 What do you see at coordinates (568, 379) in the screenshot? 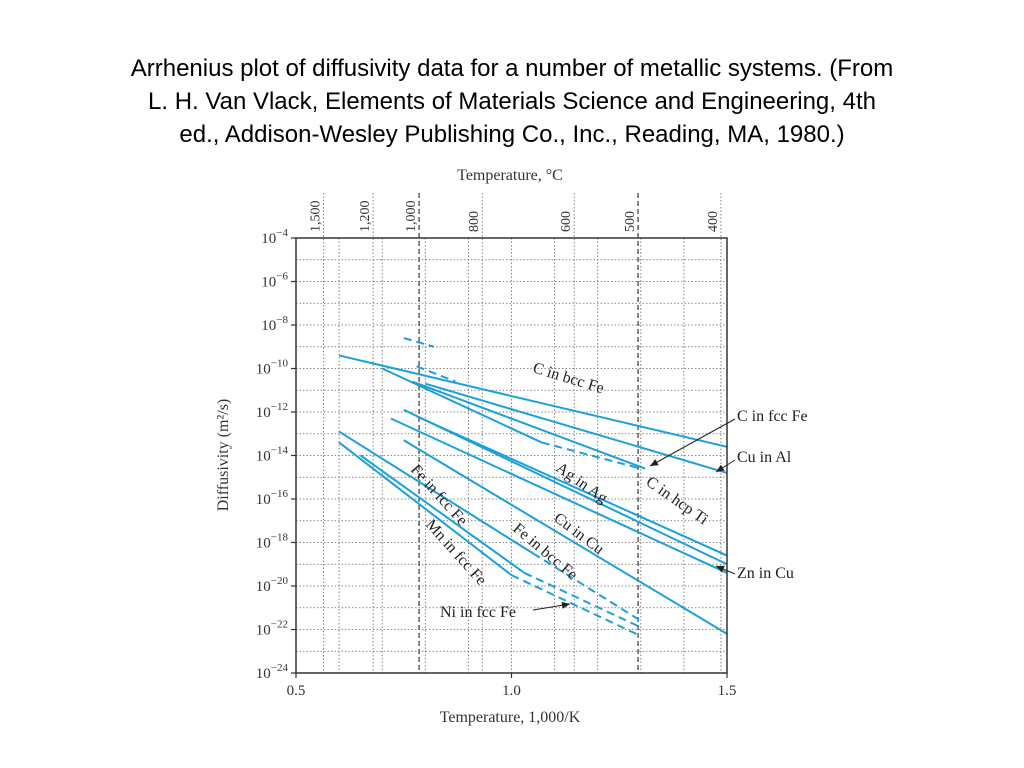
I see `series-label: C in bcc Fe` at bounding box center [568, 379].